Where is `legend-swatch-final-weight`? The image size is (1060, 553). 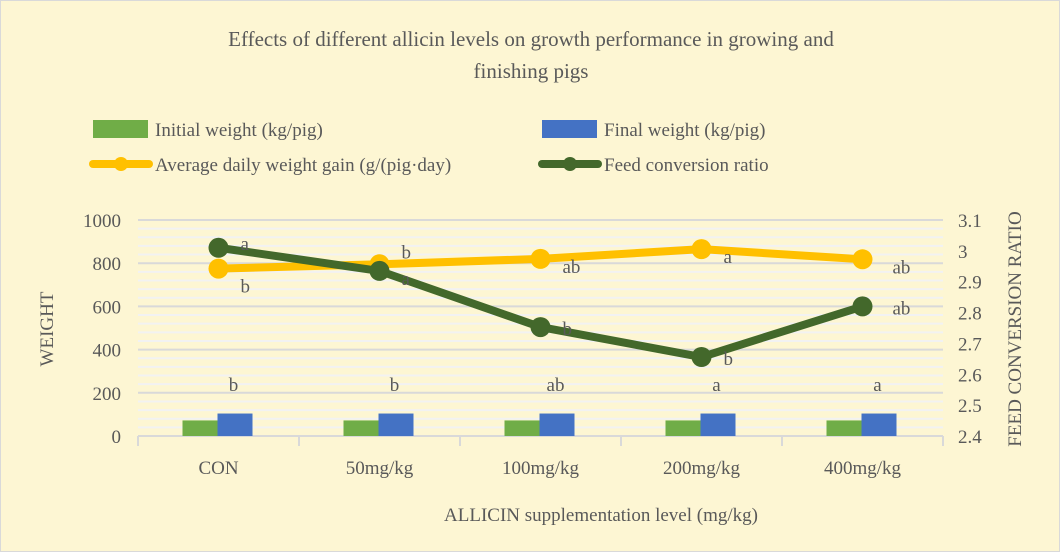
legend-swatch-final-weight is located at coordinates (569, 129).